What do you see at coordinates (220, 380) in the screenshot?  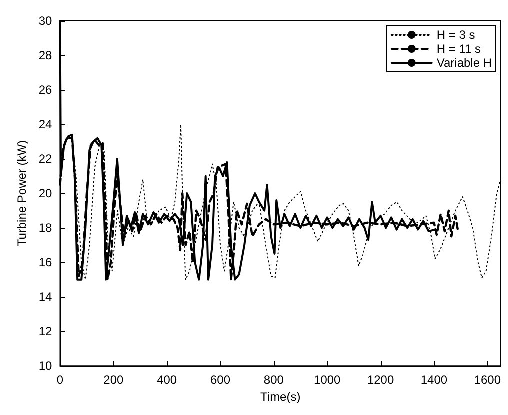 I see `x-tick-label: 600` at bounding box center [220, 380].